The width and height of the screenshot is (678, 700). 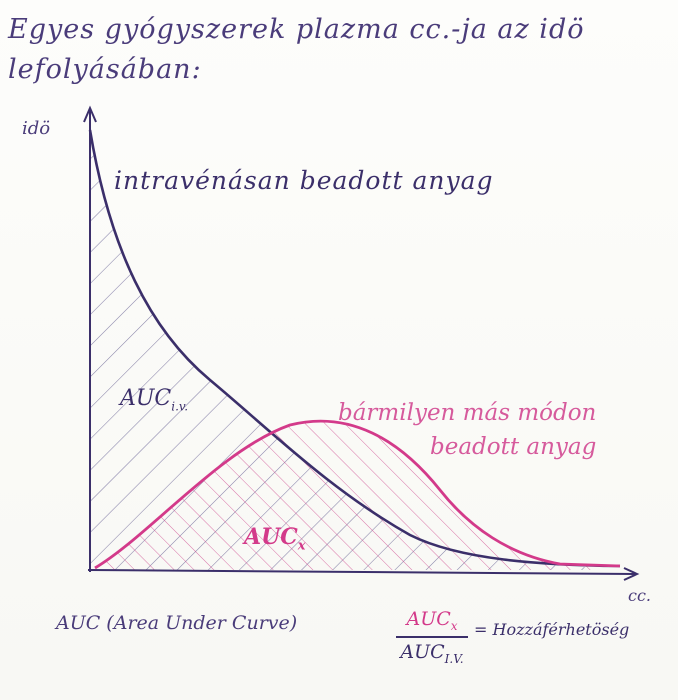 I want to click on fraction-bar, so click(x=432, y=636).